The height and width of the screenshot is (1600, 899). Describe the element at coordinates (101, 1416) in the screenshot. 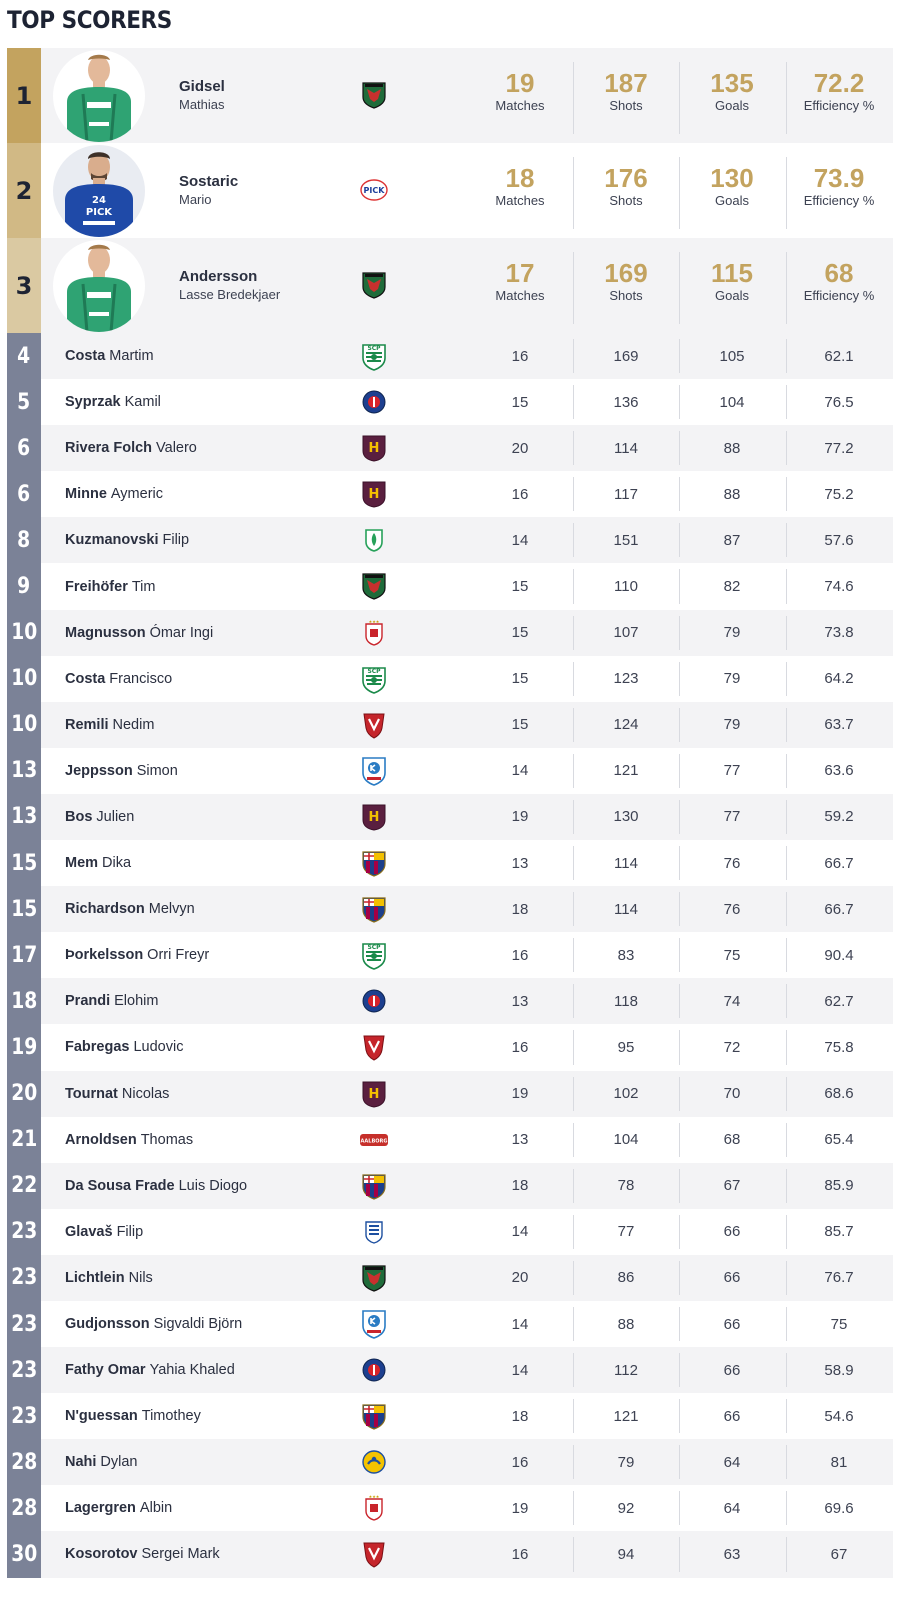

I see `player-last-name: N'guessan` at that location.